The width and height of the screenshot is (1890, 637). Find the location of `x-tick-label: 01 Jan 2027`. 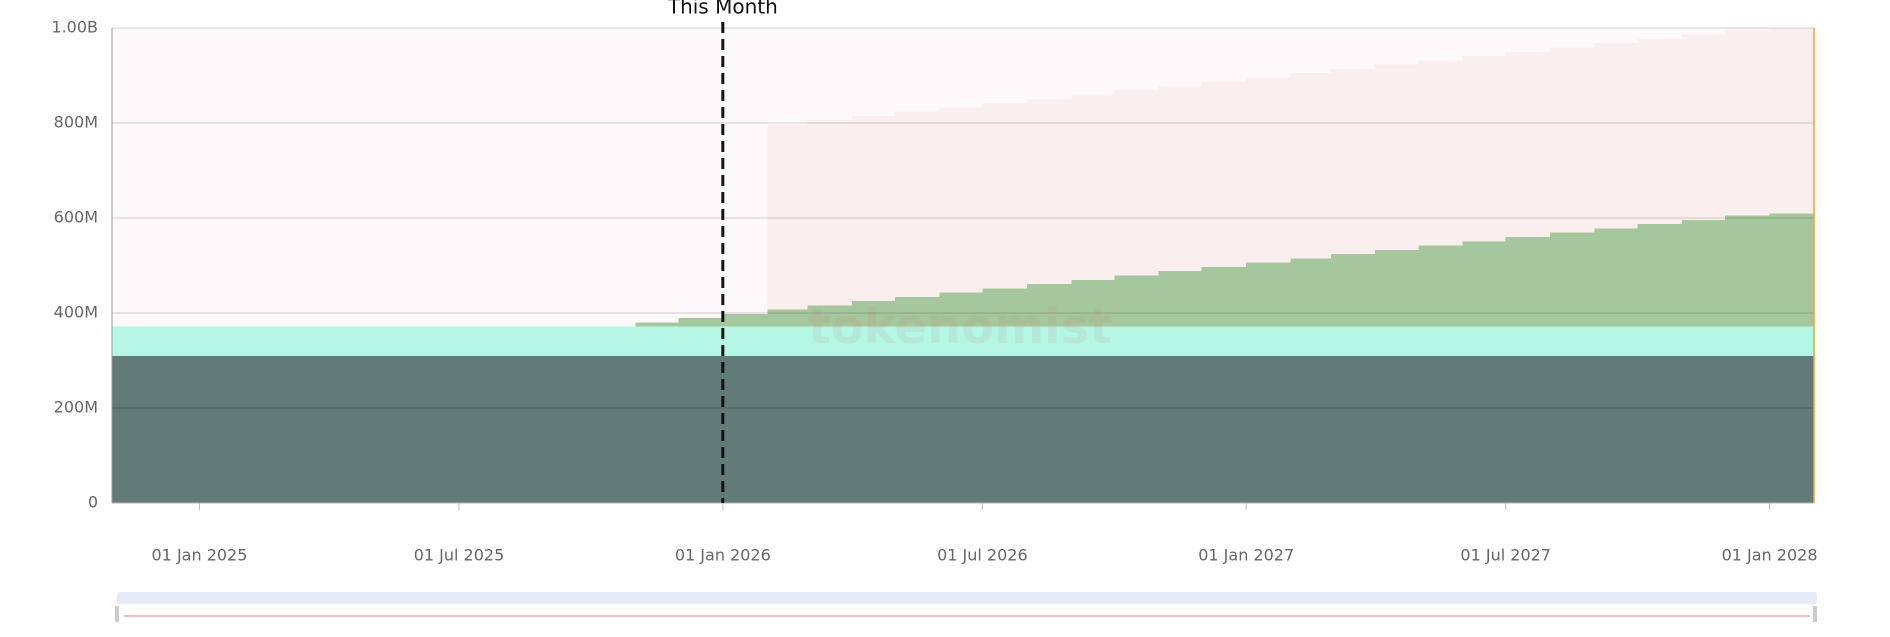

x-tick-label: 01 Jan 2027 is located at coordinates (1246, 555).